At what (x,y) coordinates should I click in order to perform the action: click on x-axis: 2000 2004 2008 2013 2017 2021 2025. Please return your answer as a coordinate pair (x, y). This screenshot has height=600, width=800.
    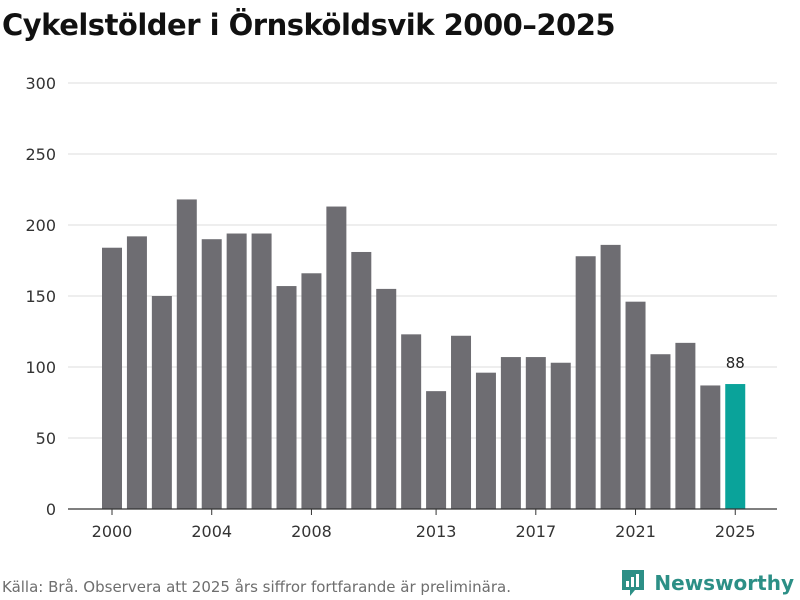
    Looking at the image, I should click on (422, 524).